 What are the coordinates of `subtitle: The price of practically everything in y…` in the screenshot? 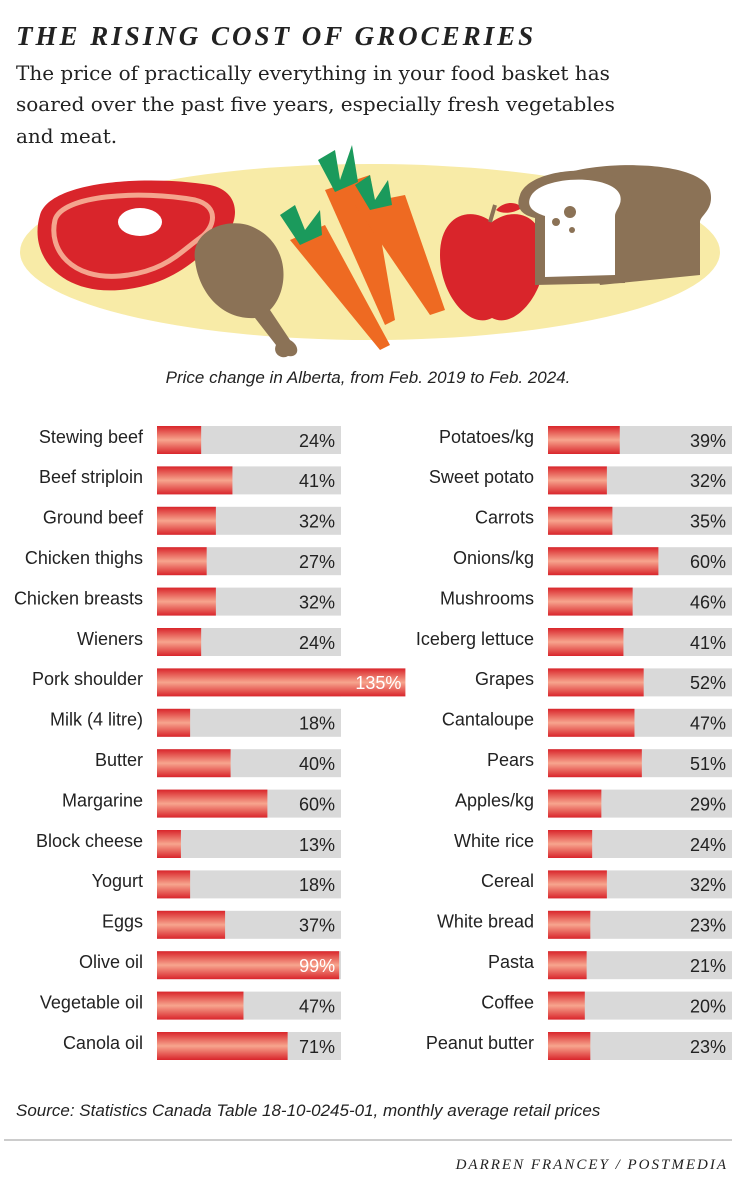 It's located at (315, 104).